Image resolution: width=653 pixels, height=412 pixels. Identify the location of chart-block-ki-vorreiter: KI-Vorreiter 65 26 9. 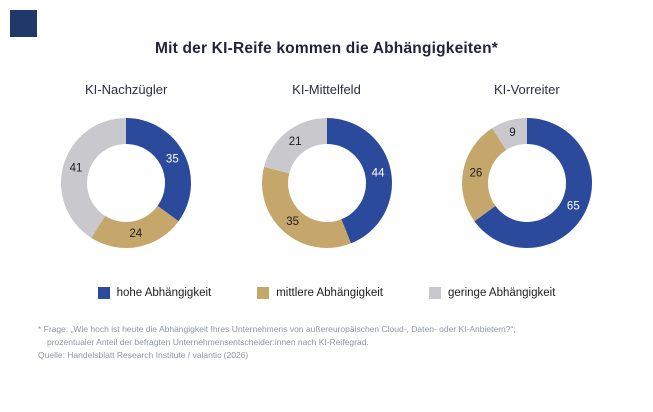
(527, 167).